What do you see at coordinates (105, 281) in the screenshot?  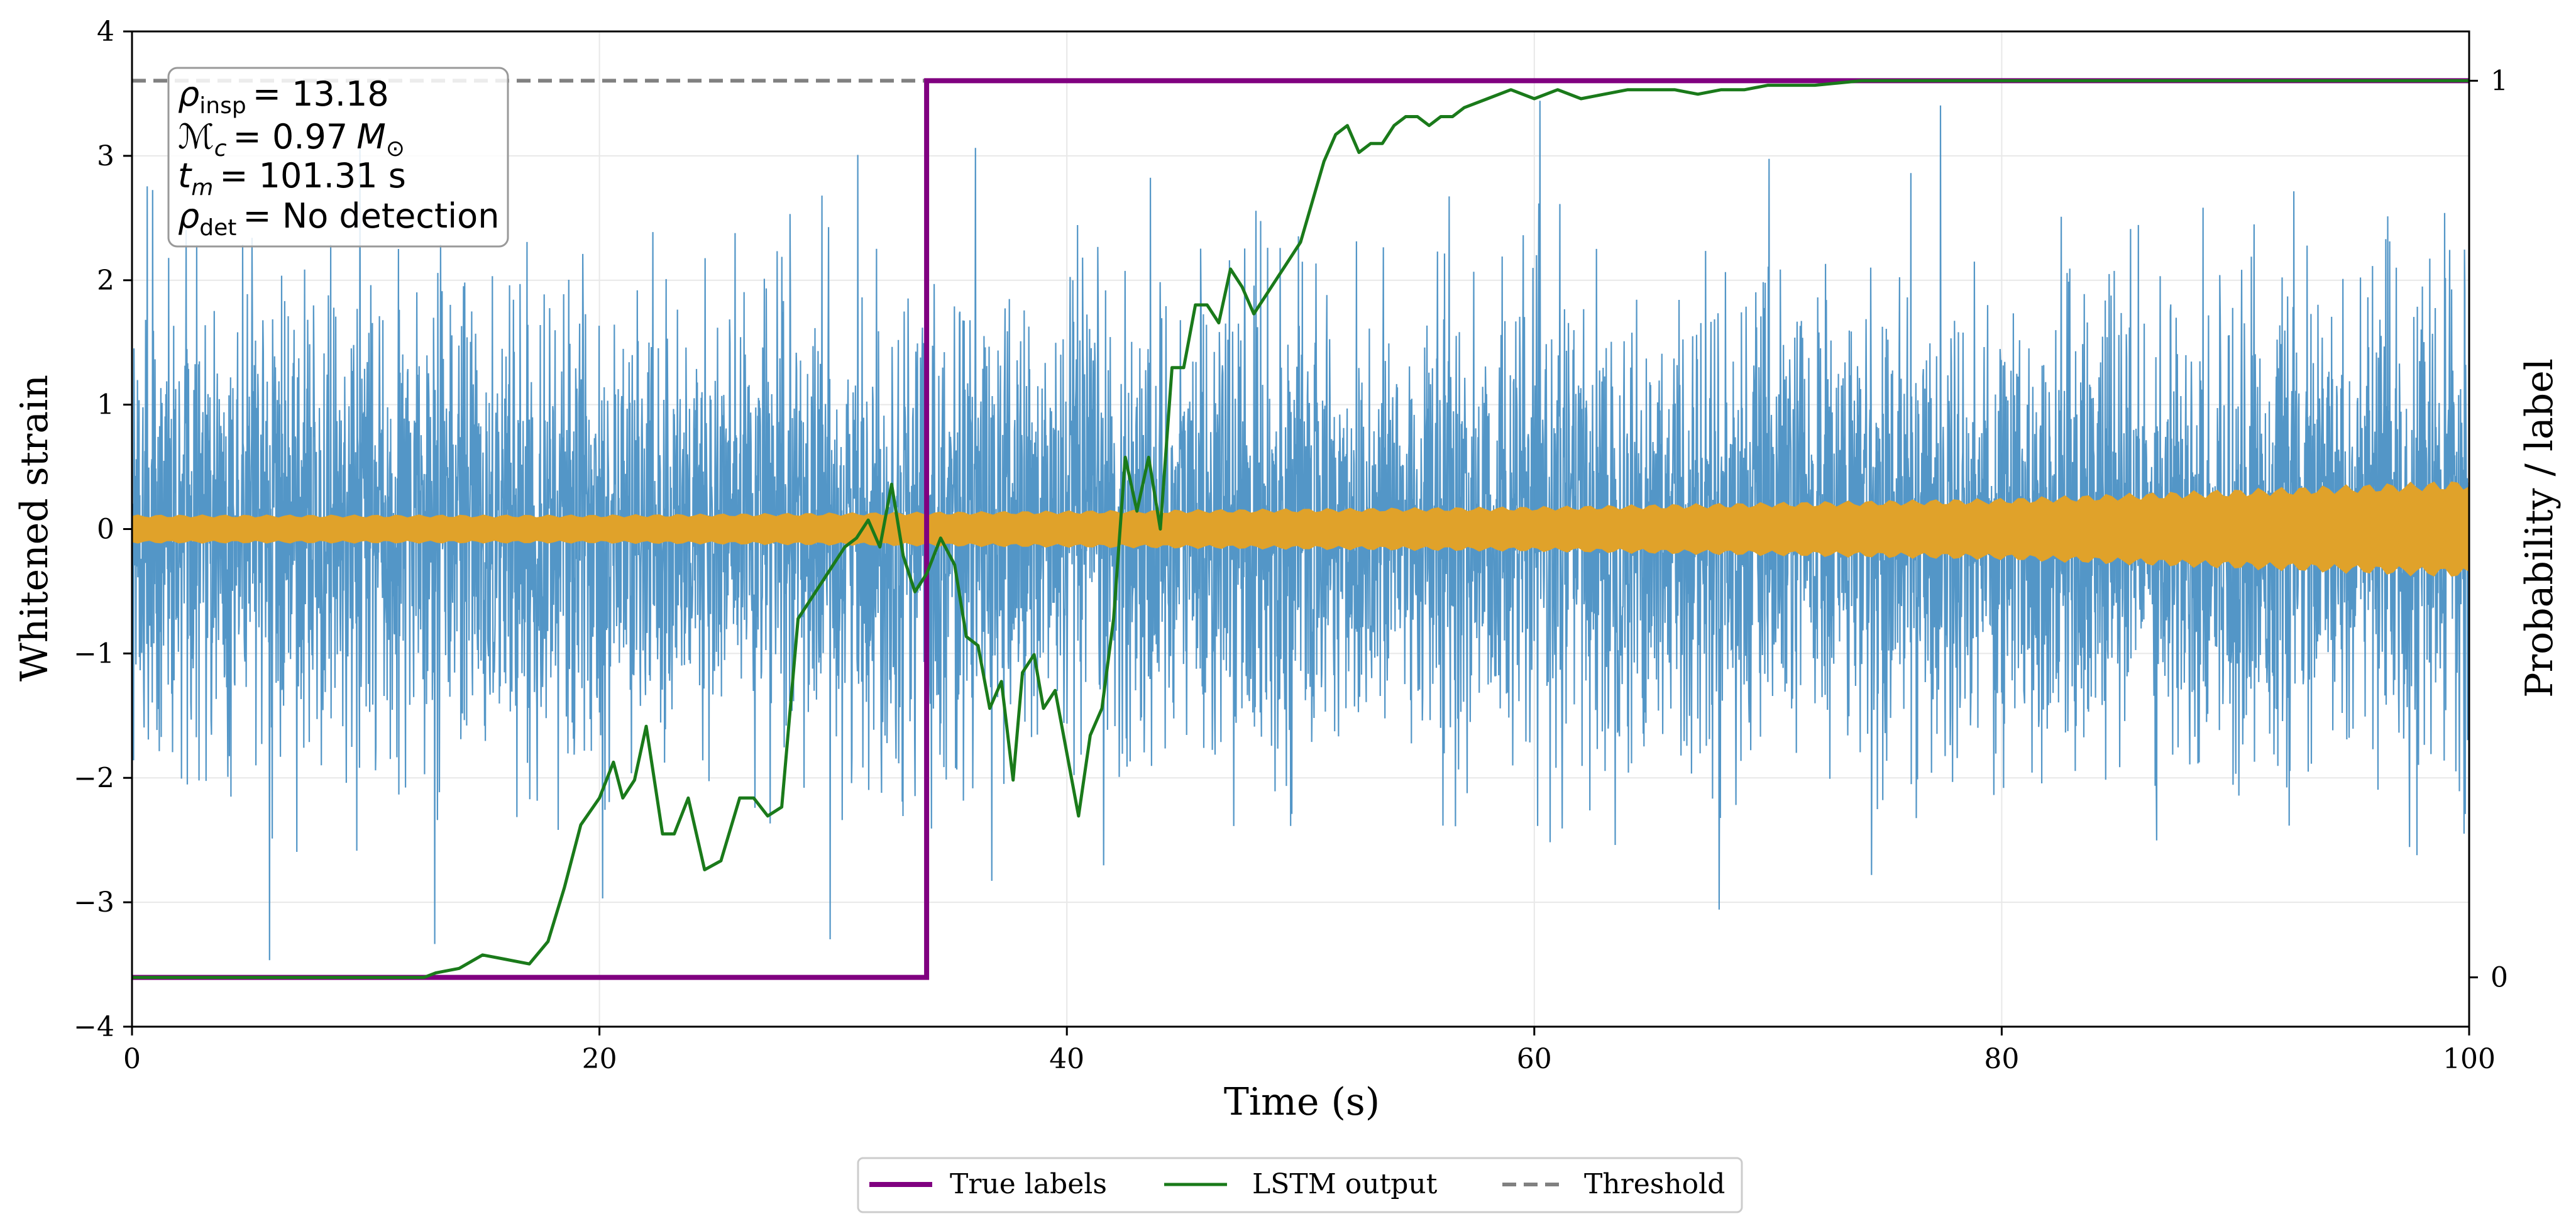 I see `y-tick-label: 2` at bounding box center [105, 281].